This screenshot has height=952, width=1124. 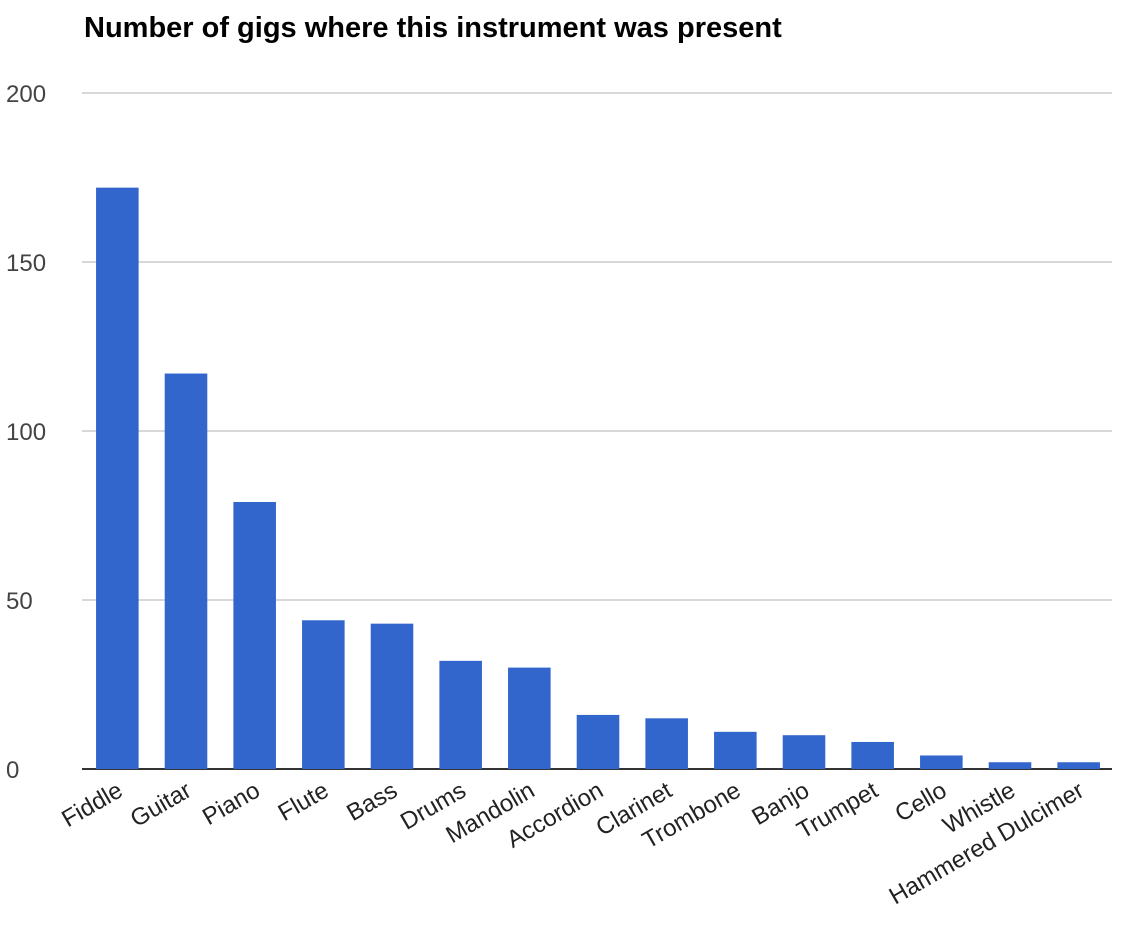 What do you see at coordinates (304, 802) in the screenshot?
I see `x-tick-label: Flute` at bounding box center [304, 802].